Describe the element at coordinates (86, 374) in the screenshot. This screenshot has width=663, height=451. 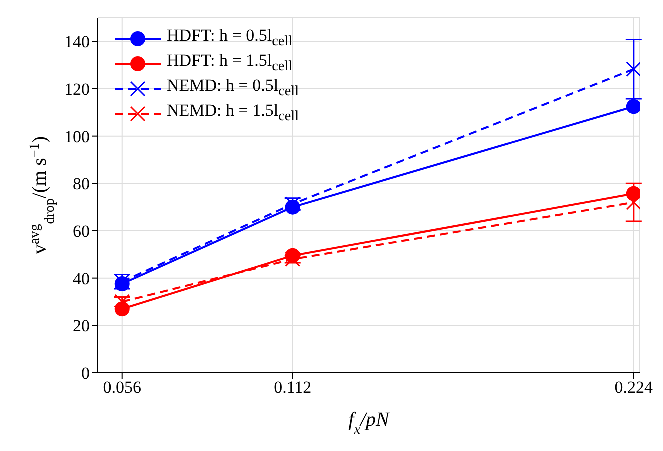
I see `y-tick-label: 0` at that location.